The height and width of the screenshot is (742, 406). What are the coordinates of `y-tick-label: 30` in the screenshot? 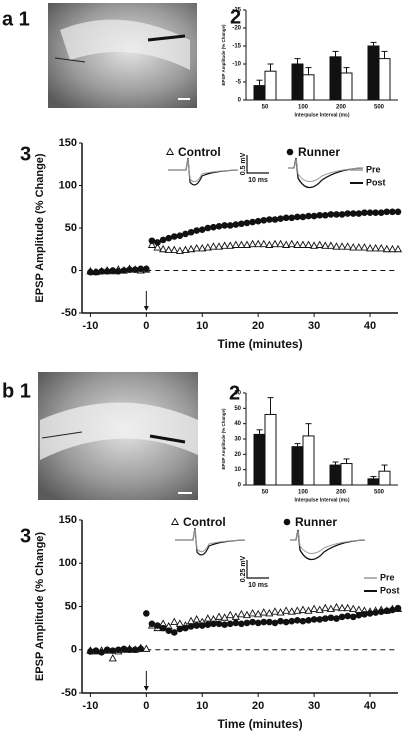 It's located at (237, 440).